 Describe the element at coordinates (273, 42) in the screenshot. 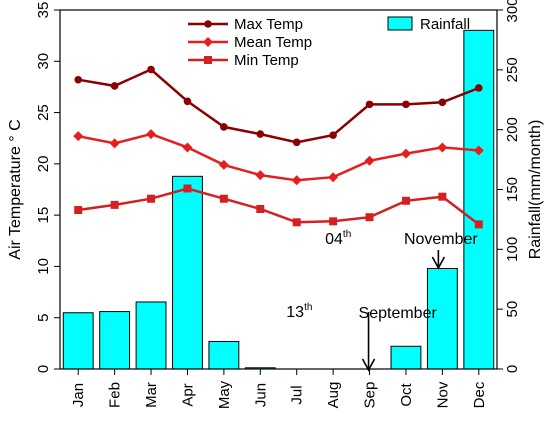

I see `legend-label-mean-temp: Mean Temp` at that location.